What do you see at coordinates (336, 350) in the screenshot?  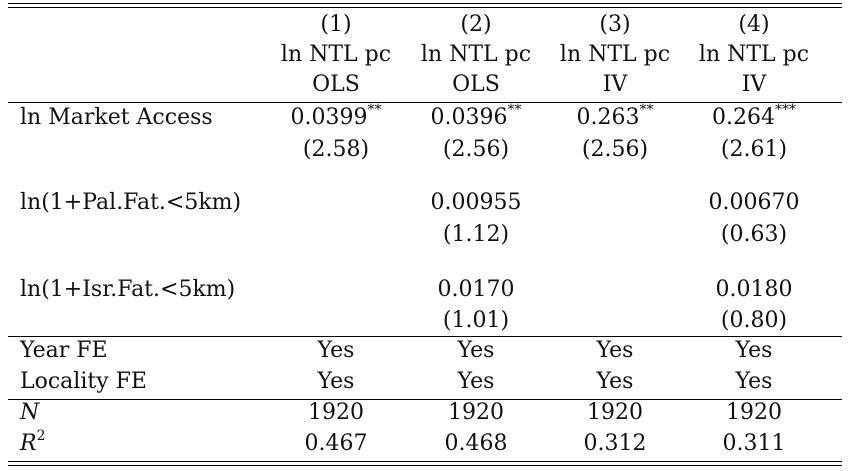 I see `year-fe-1: Yes` at bounding box center [336, 350].